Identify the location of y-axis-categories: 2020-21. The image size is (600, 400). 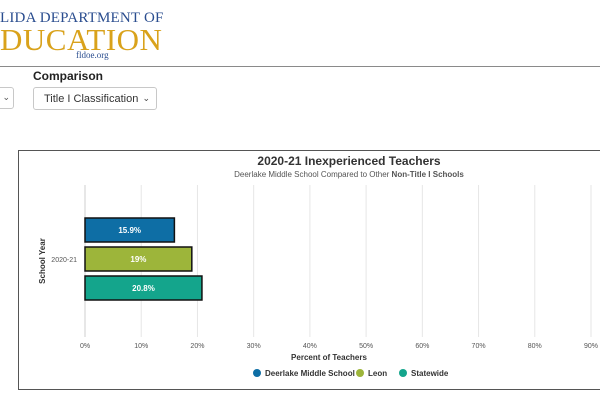
(64, 260).